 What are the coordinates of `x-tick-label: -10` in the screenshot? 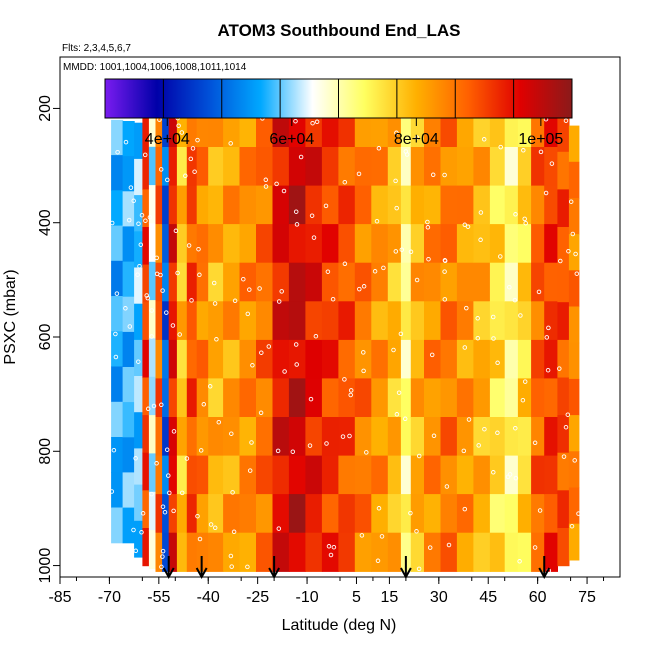 It's located at (306, 597).